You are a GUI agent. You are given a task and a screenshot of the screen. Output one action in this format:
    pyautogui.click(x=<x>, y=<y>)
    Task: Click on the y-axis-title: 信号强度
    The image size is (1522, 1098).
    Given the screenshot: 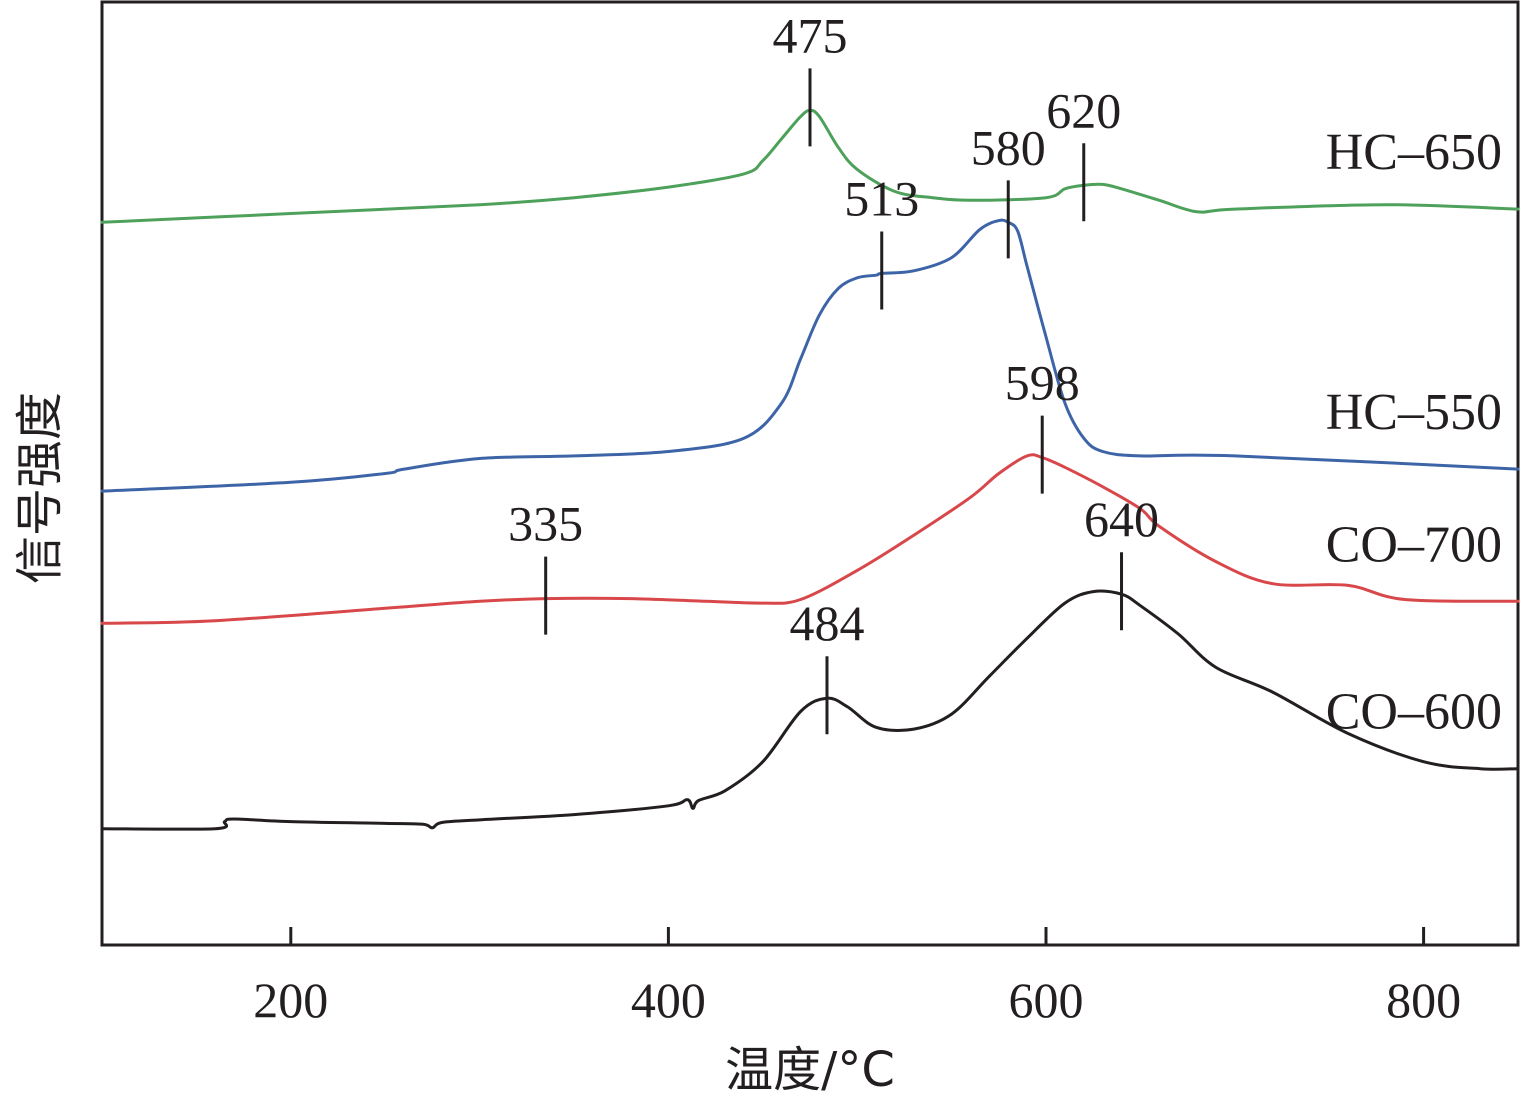 What is the action you would take?
    pyautogui.click(x=40, y=488)
    